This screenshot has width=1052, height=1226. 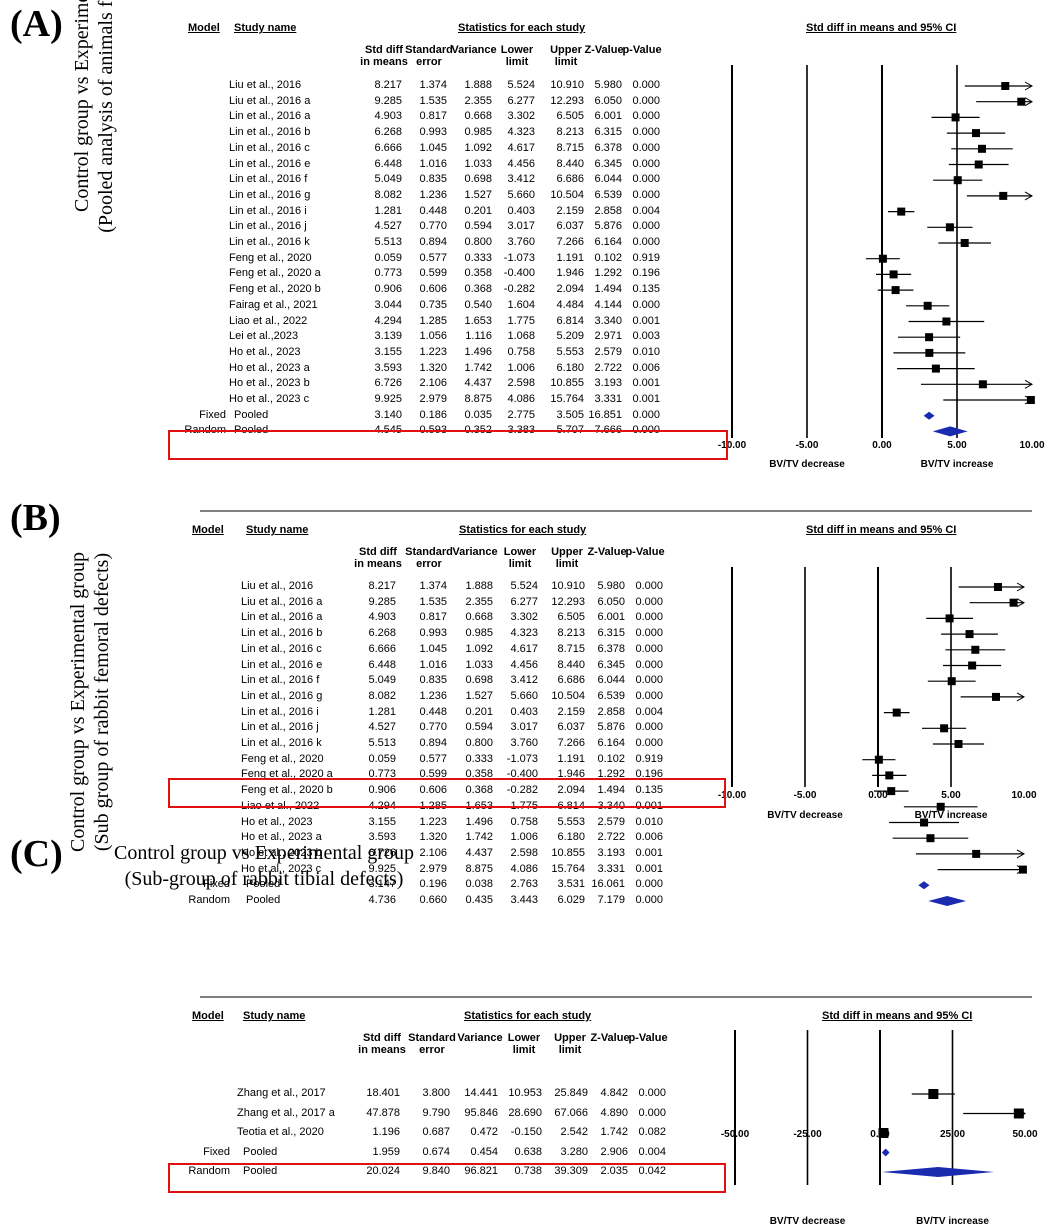 I want to click on stat-cell: 6.814, so click(x=571, y=805).